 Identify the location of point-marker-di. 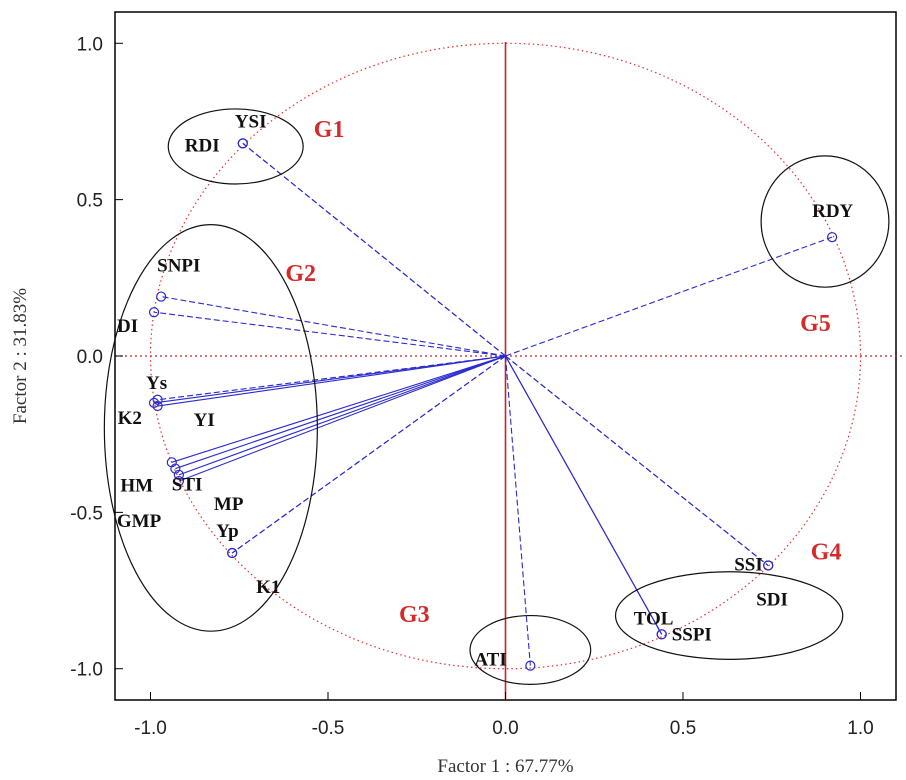
(154, 312).